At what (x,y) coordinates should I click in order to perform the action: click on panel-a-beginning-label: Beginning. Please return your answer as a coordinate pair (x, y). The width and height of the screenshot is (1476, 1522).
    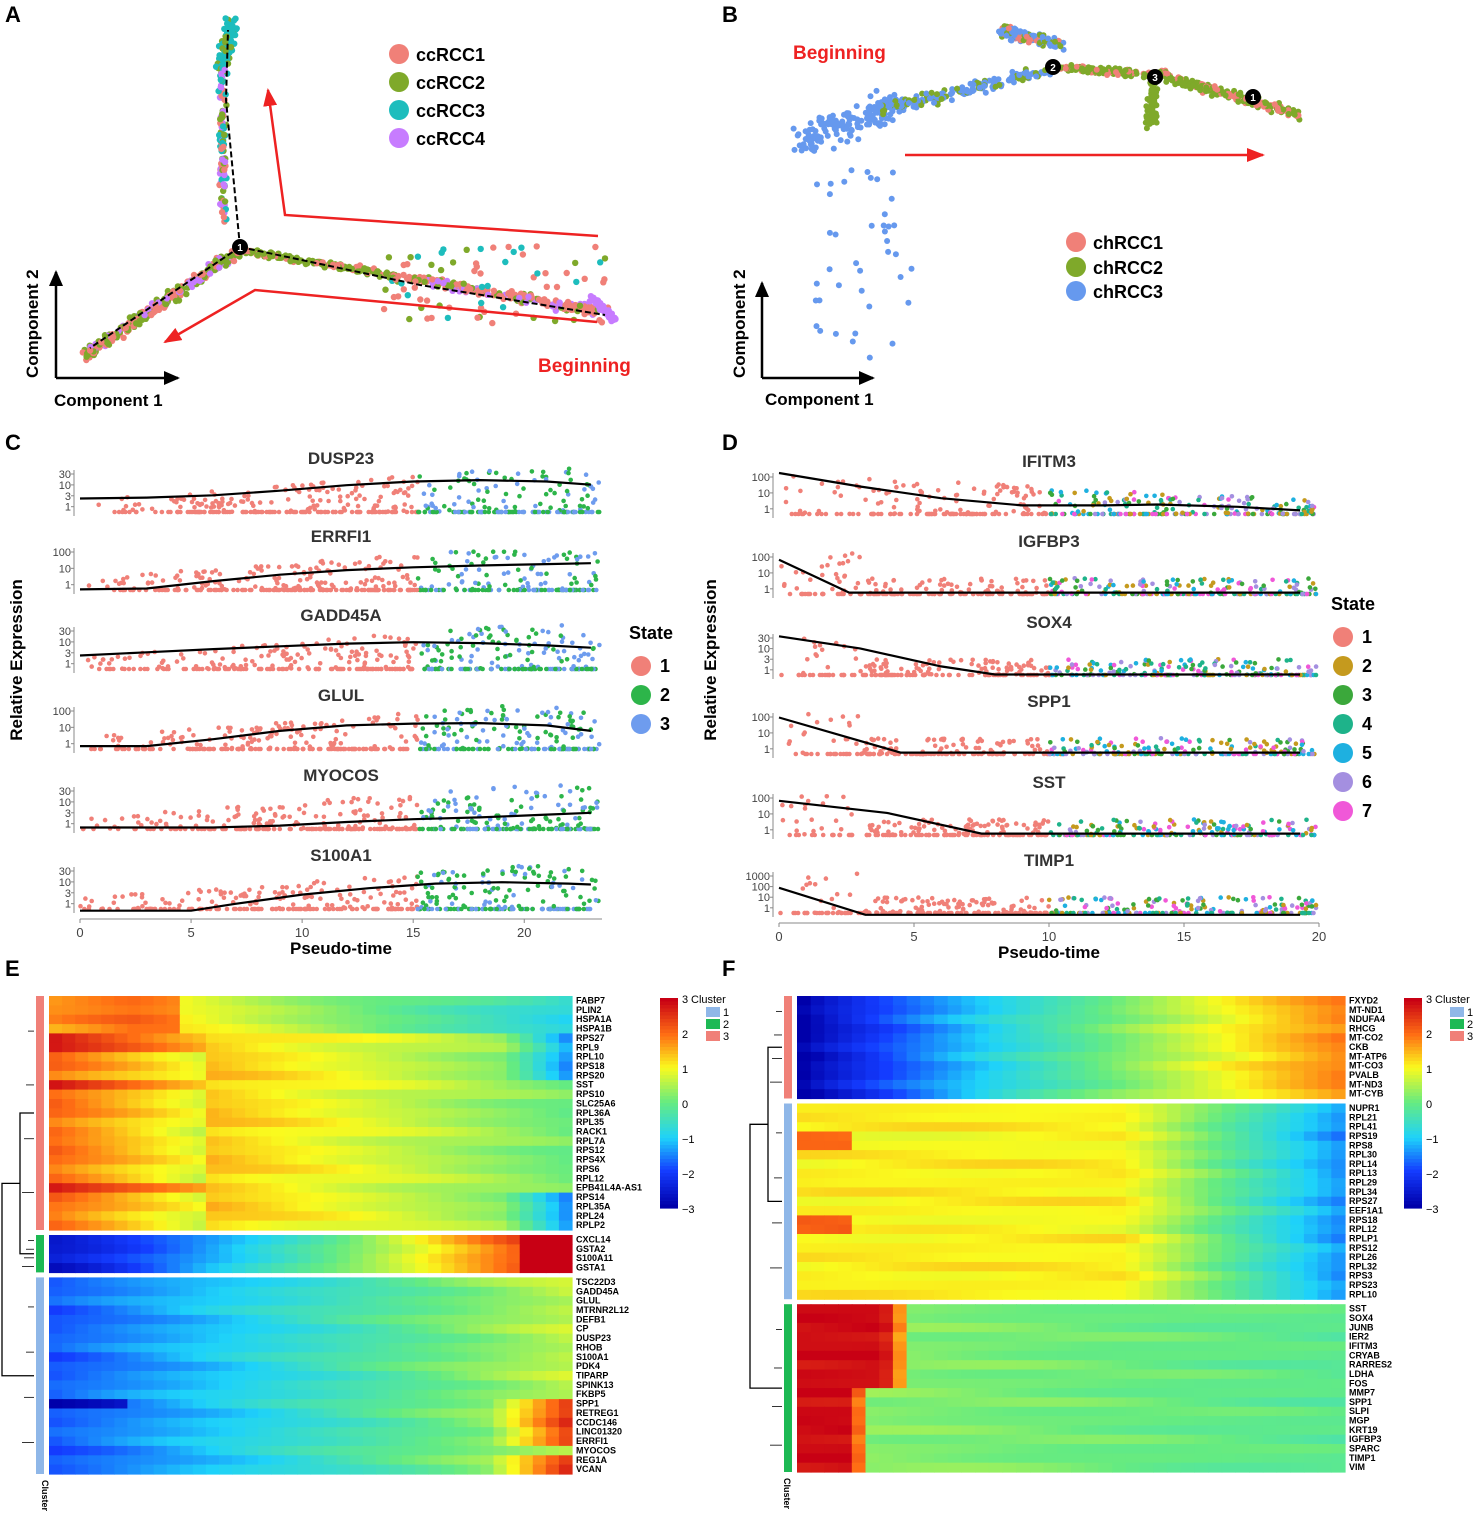
    Looking at the image, I should click on (584, 366).